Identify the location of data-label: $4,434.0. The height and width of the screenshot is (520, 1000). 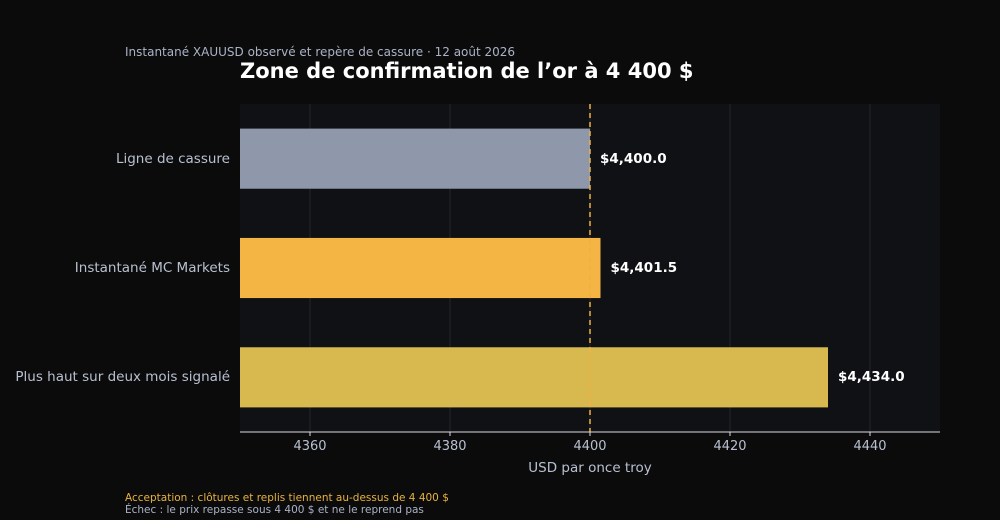
(871, 377).